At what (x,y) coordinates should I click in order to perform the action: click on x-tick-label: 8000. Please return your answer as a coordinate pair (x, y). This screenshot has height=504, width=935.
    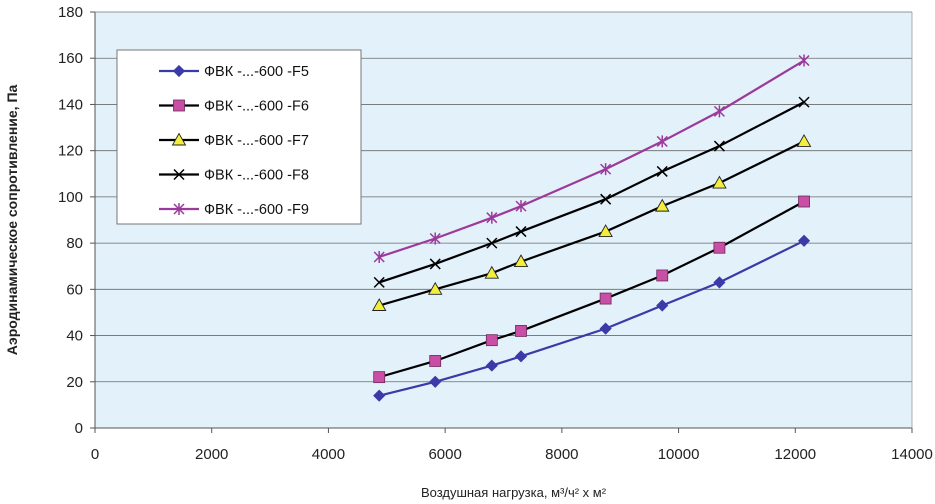
    Looking at the image, I should click on (561, 454).